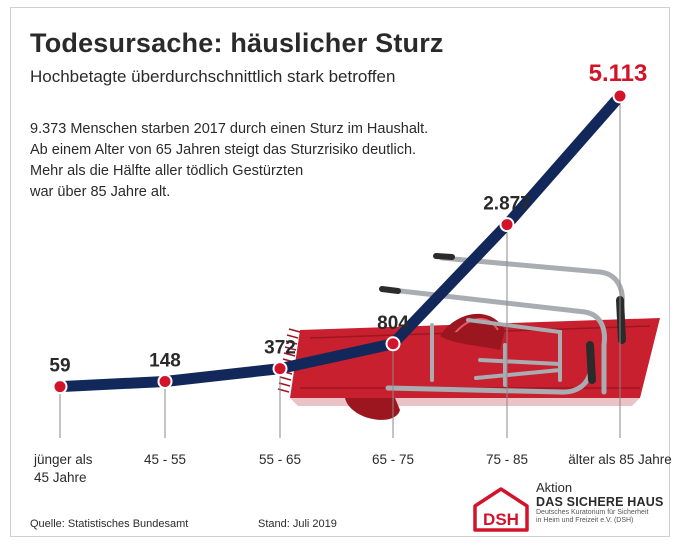 This screenshot has height=548, width=684. I want to click on value-label: 2.877, so click(507, 204).